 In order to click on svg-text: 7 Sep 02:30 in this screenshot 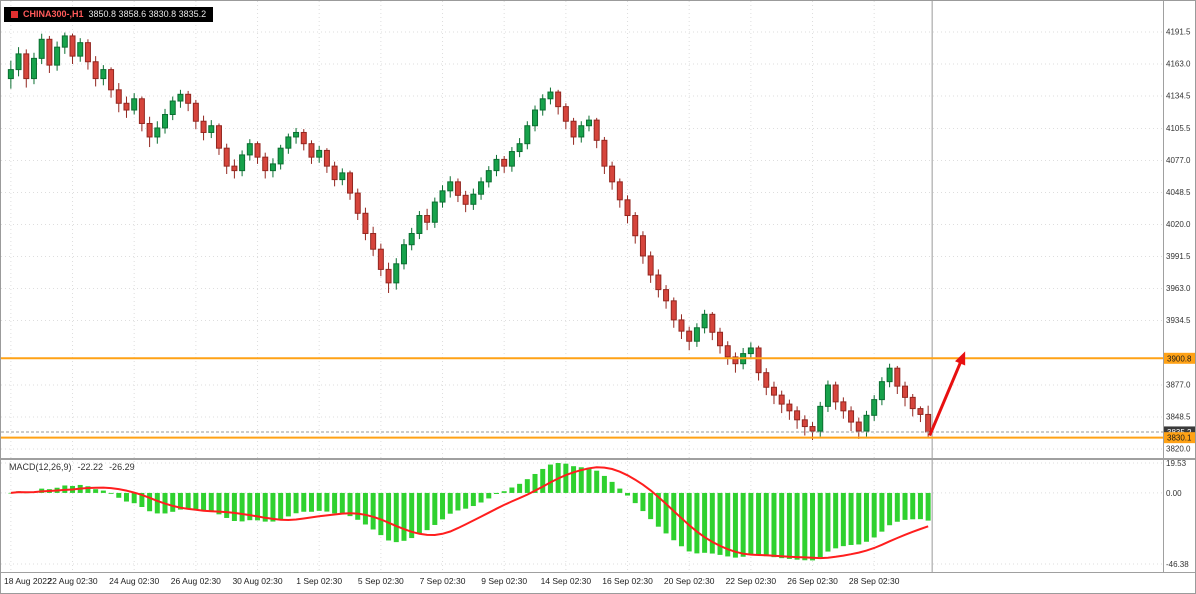, I will do `click(443, 581)`.